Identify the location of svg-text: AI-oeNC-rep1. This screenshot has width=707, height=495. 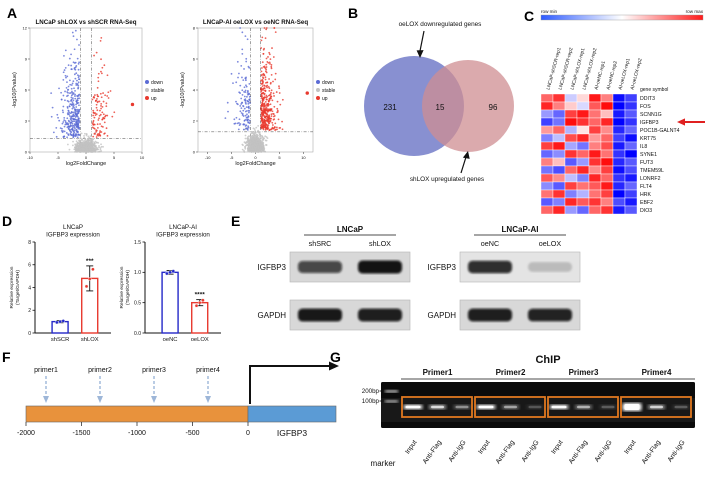
(601, 75).